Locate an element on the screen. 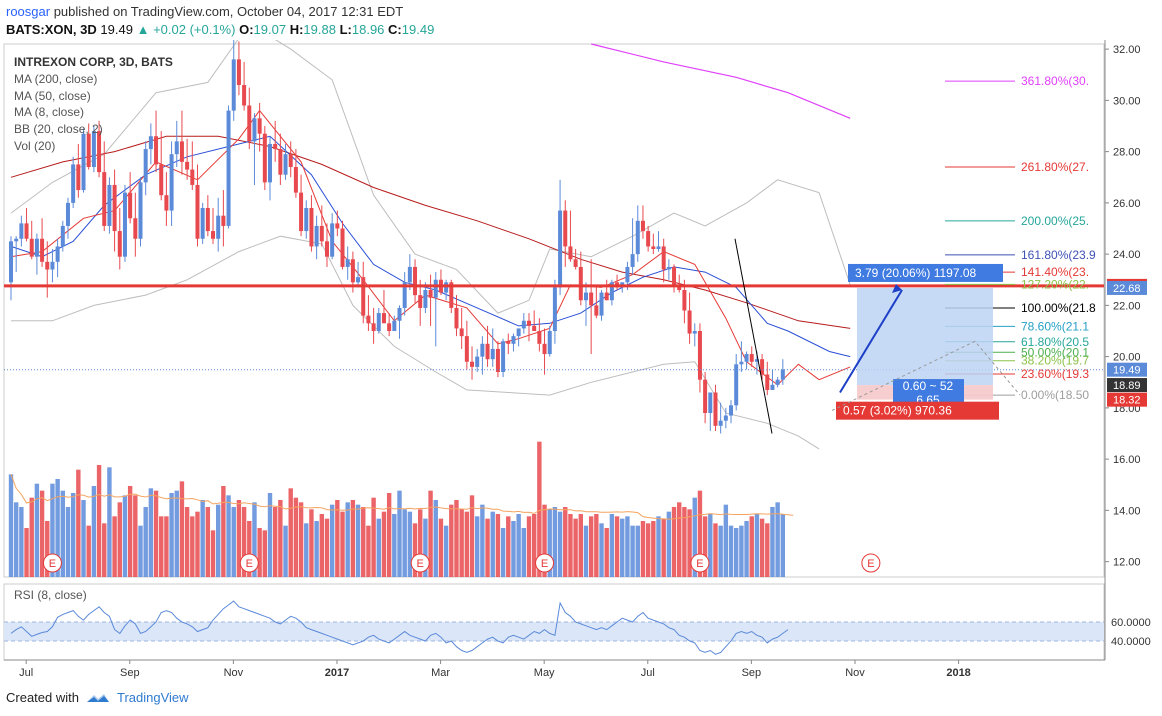 This screenshot has width=1162, height=716. y-tick-label: 12.00 is located at coordinates (1127, 563).